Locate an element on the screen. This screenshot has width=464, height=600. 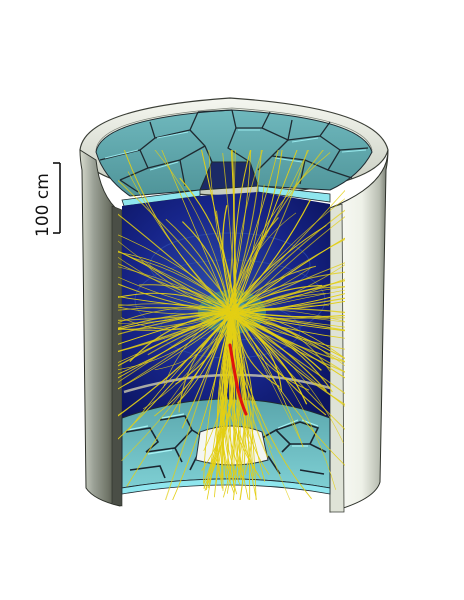
top-endcap is located at coordinates (234, 158).